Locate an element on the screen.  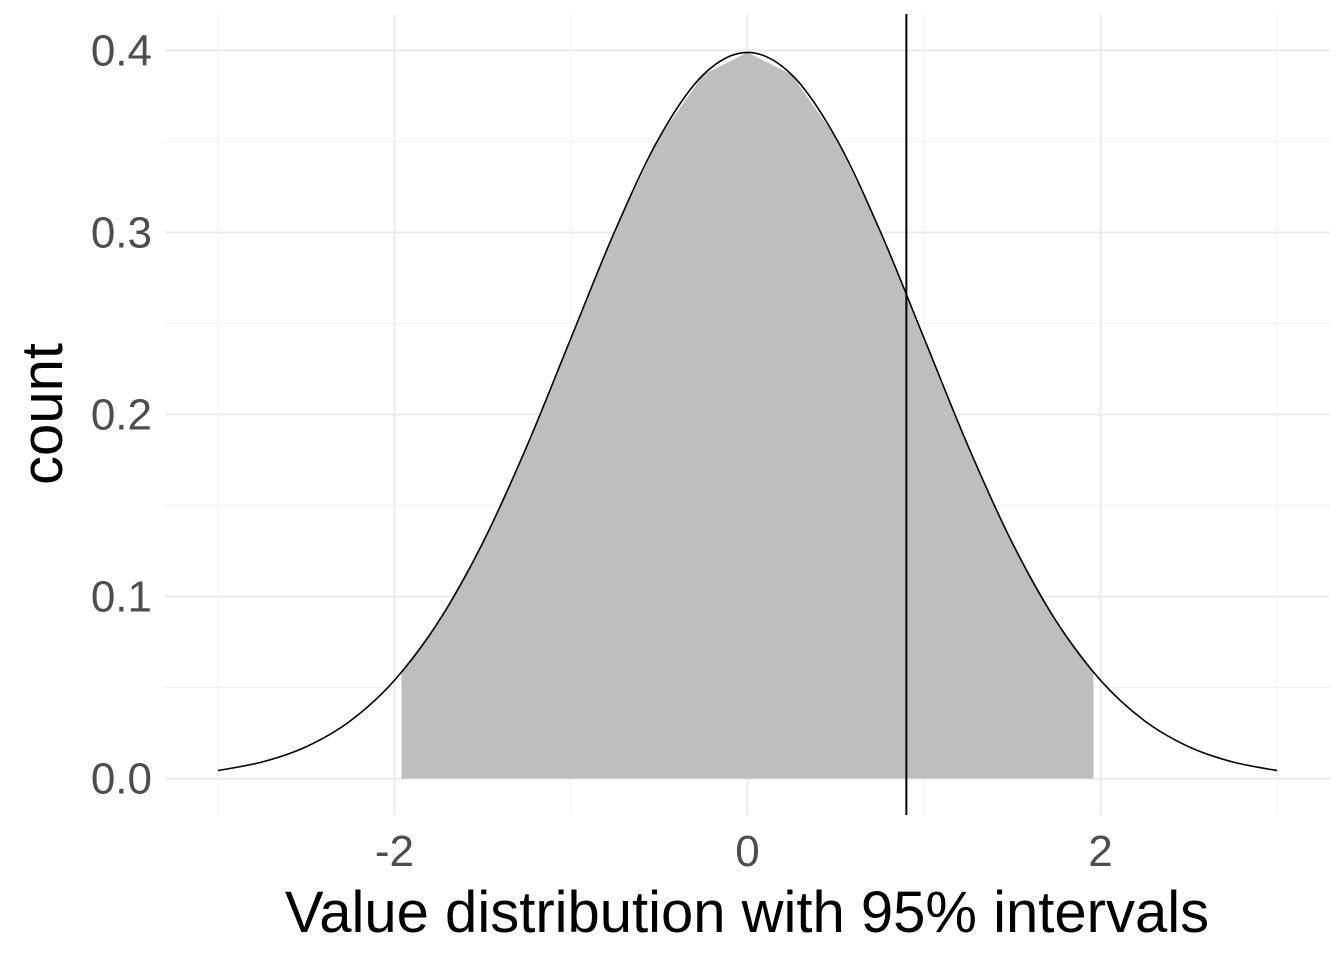
y-tick-label: 0.0 is located at coordinates (121, 779).